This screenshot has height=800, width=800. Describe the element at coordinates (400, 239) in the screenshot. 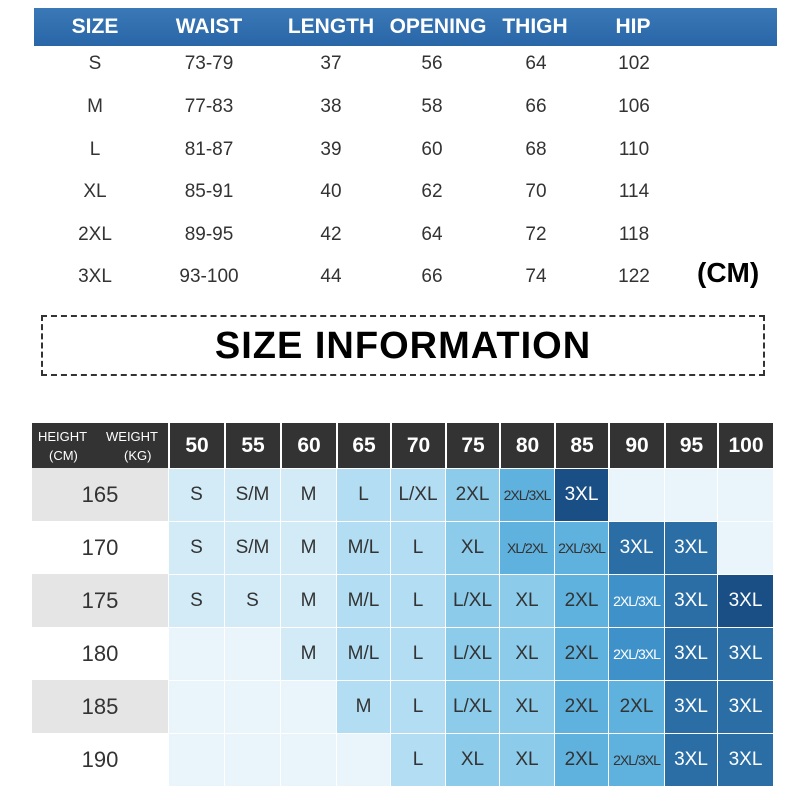

I see `size-table-row: 2XL 89-95 42 64 72 118` at that location.